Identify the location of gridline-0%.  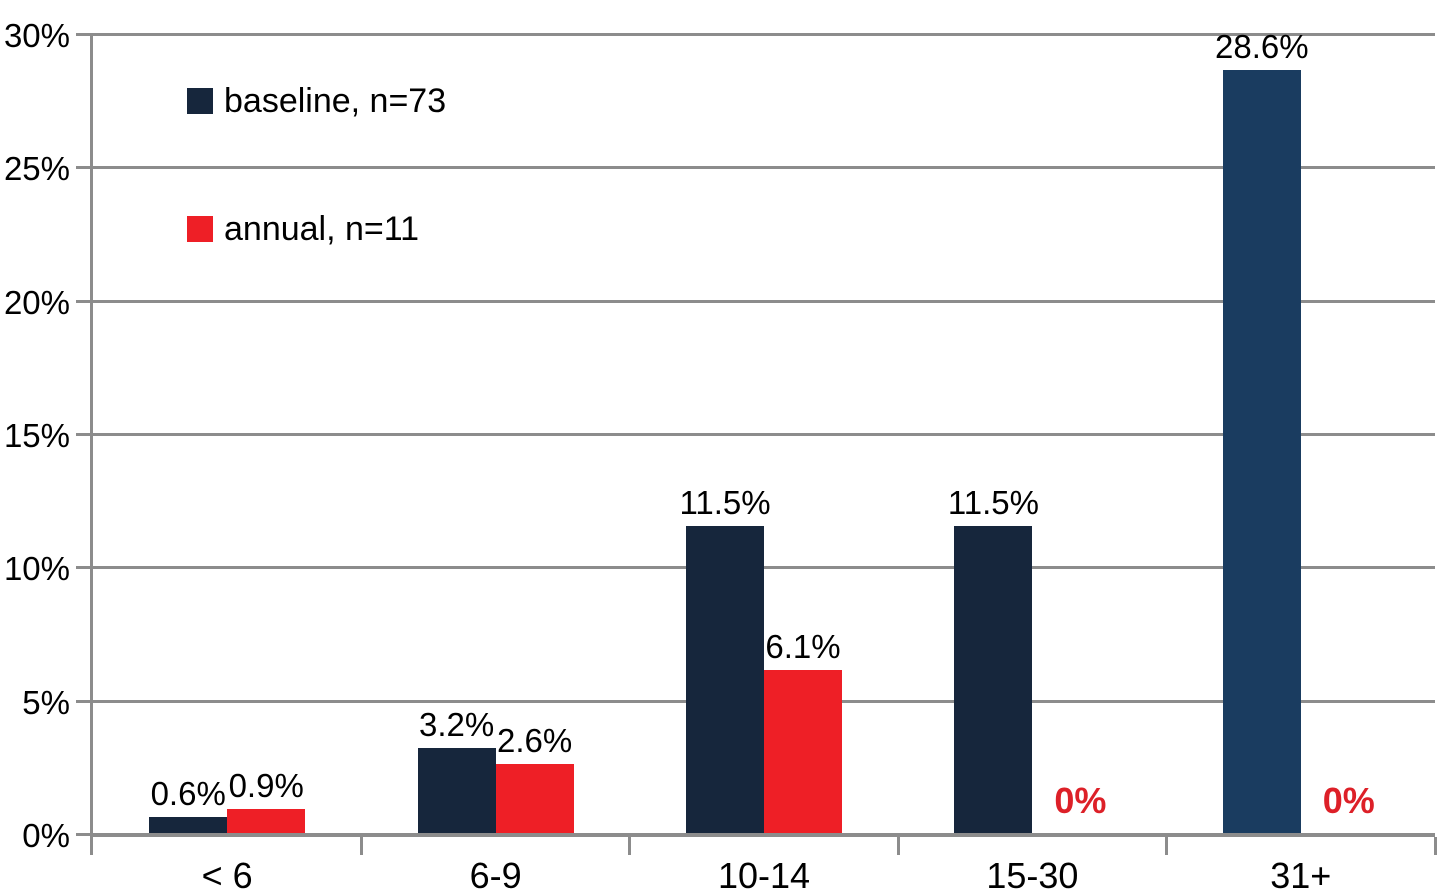
(764, 835).